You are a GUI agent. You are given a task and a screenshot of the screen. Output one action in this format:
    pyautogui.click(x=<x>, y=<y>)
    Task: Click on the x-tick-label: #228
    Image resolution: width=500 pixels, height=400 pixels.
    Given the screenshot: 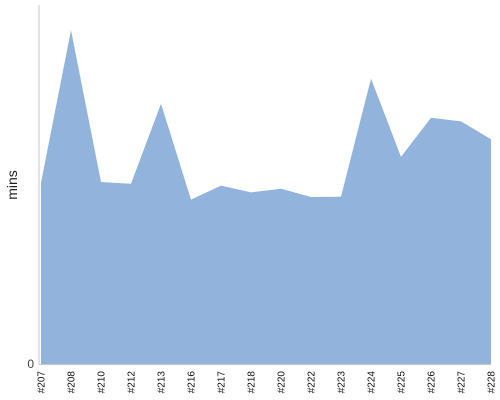 What is the action you would take?
    pyautogui.click(x=492, y=382)
    